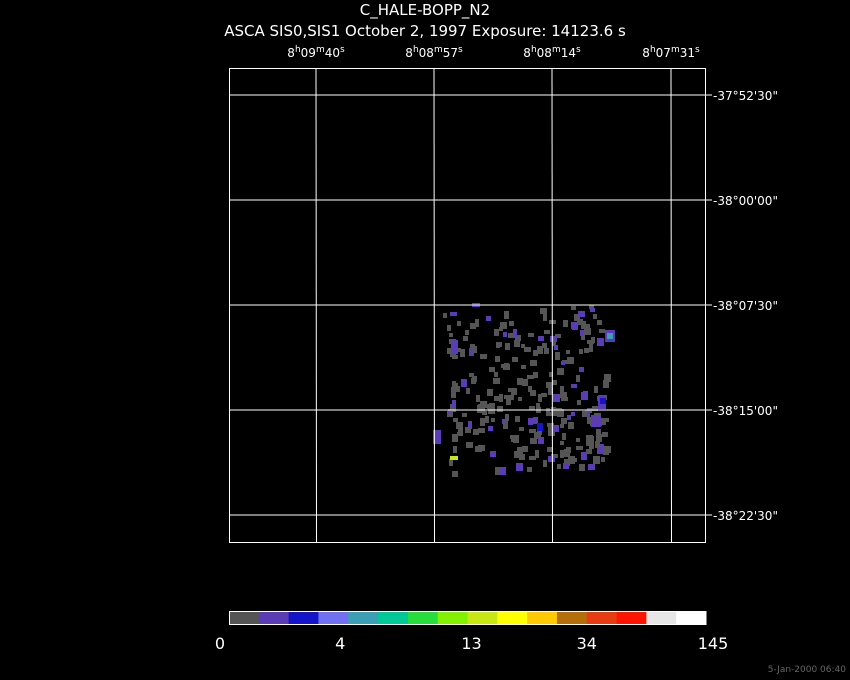 This screenshot has height=680, width=850. What do you see at coordinates (807, 670) in the screenshot?
I see `timestamp: 5-Jan-2000 06:40` at bounding box center [807, 670].